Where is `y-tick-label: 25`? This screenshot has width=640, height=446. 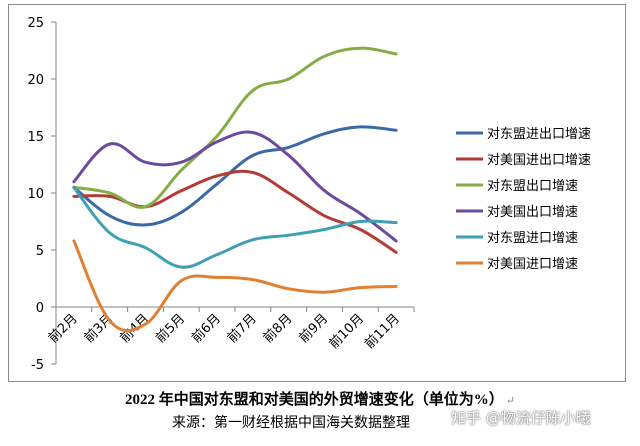 y-tick-label: 25 is located at coordinates (35, 23).